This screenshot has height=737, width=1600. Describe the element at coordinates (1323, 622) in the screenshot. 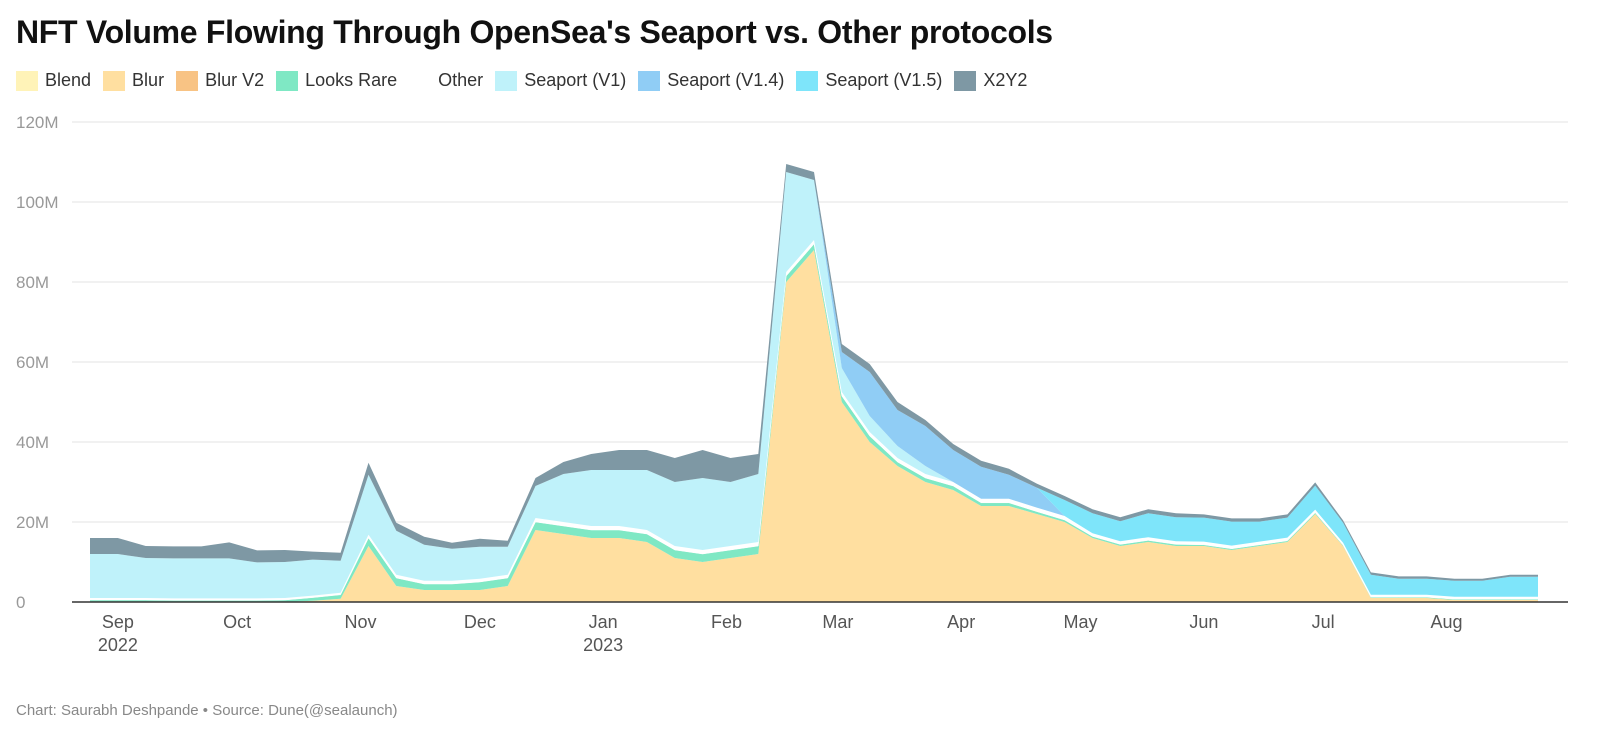

I see `x-tick-label: Jul` at that location.